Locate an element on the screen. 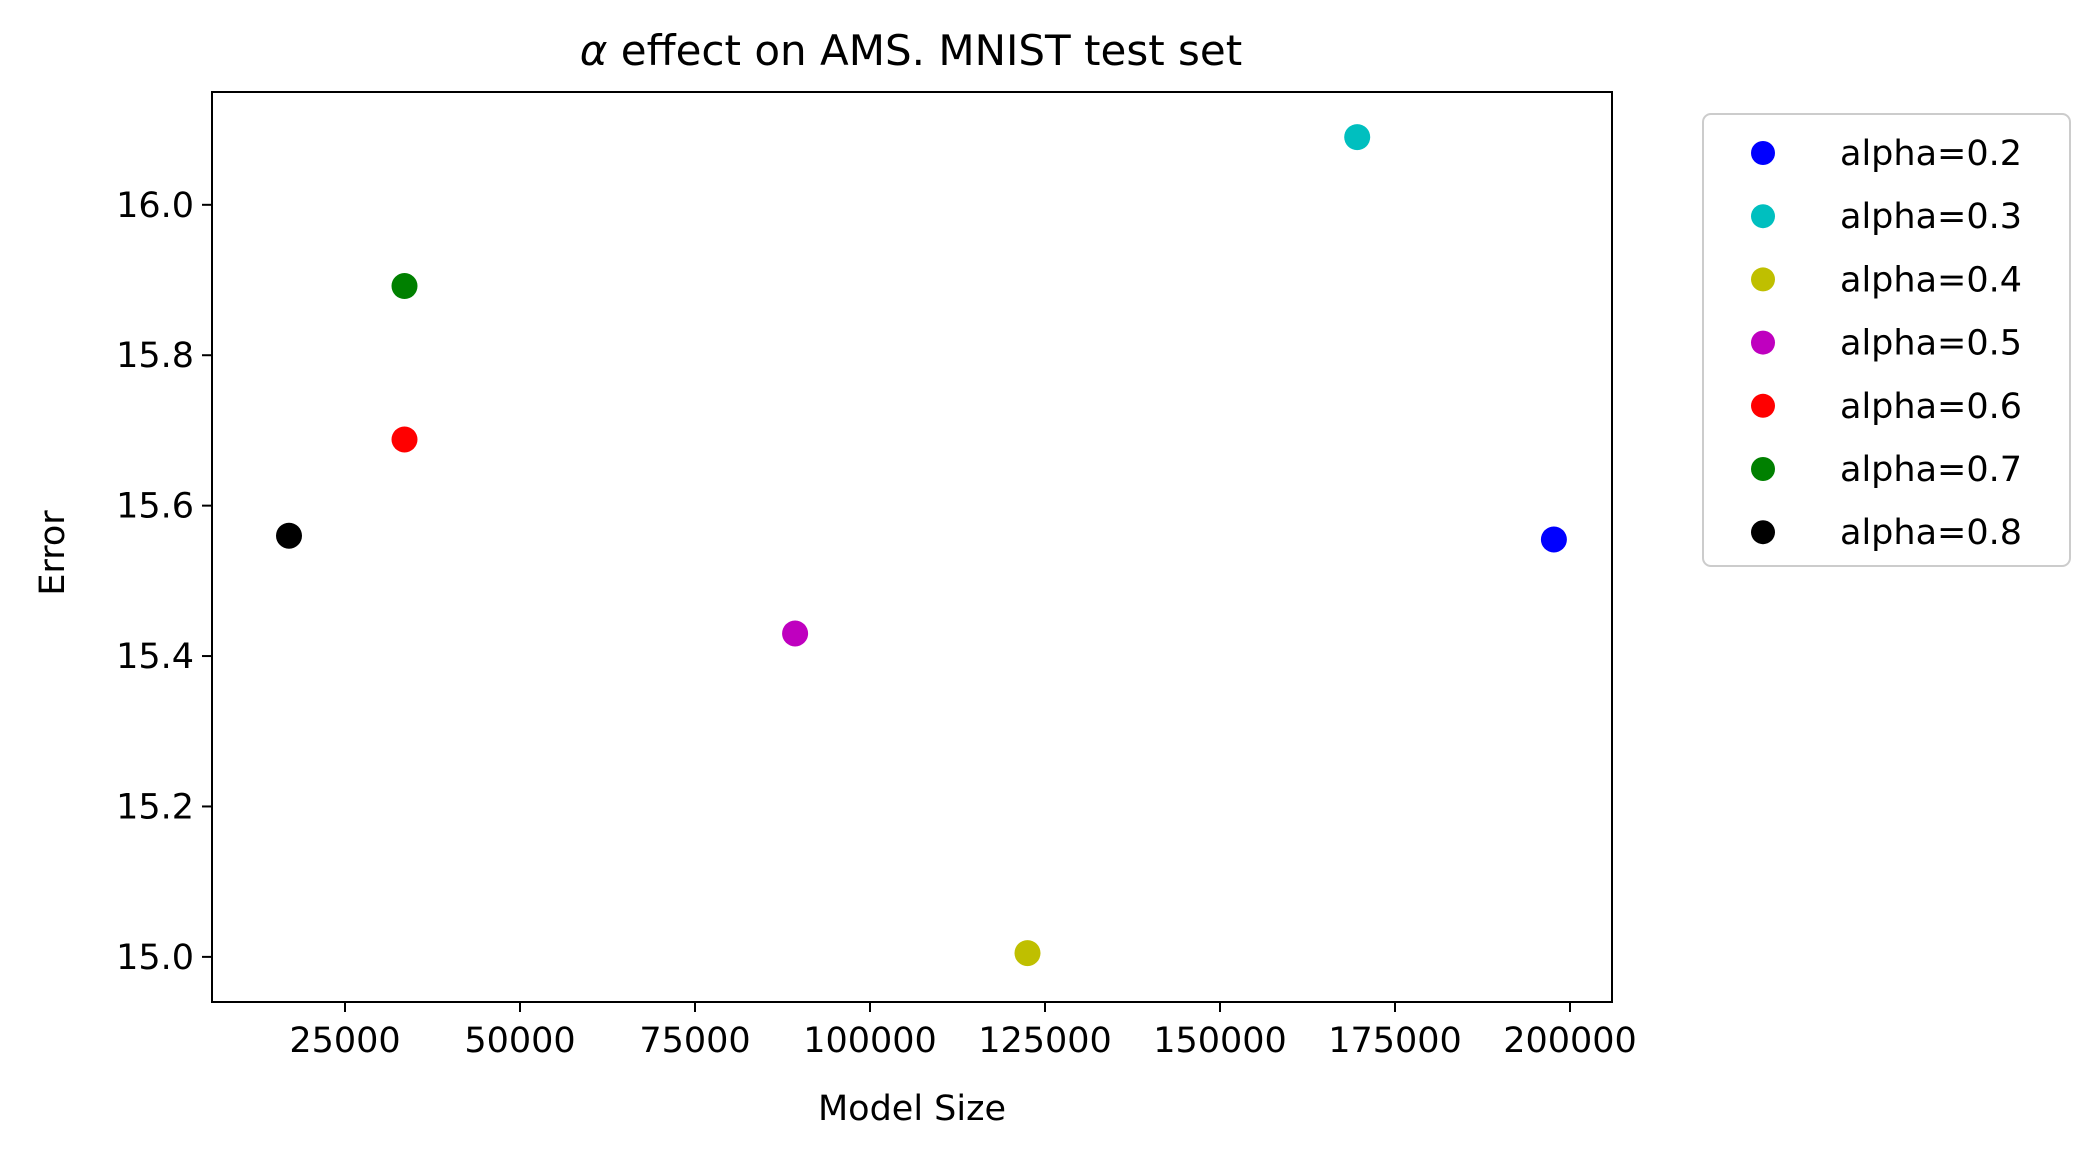  legend-label: alpha=0.8 is located at coordinates (1931, 533).